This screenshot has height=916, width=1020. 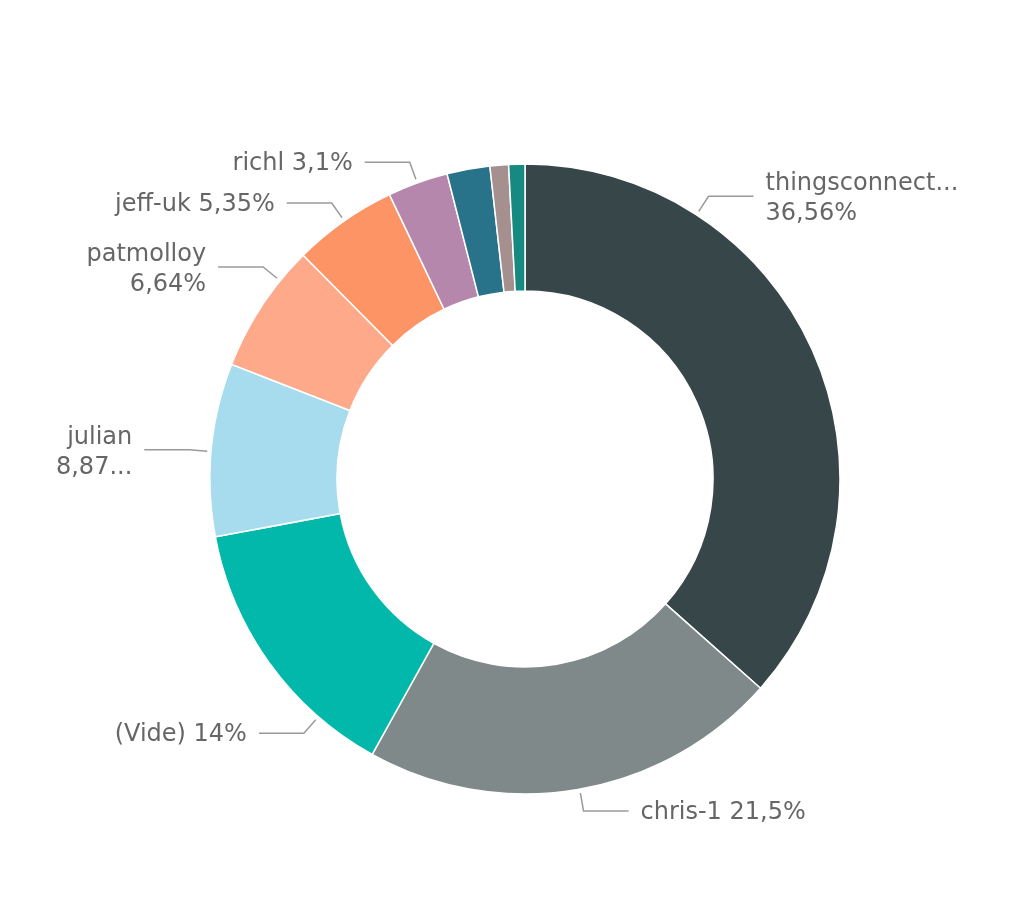 I want to click on slice-label: chris-1 21,5%, so click(x=723, y=810).